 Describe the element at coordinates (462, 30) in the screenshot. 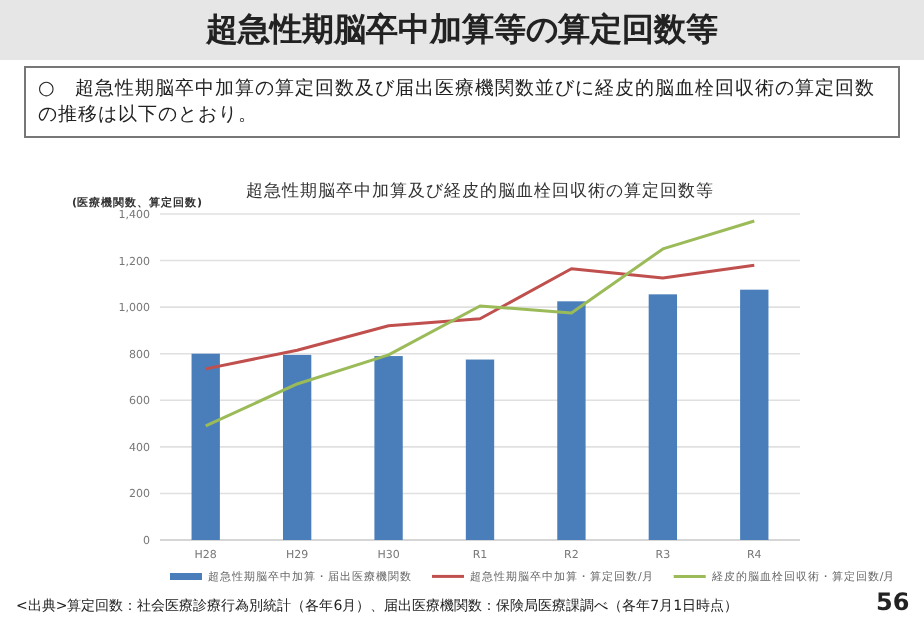

I see `title: 超急性期脳卒中加算等の算定回数等` at that location.